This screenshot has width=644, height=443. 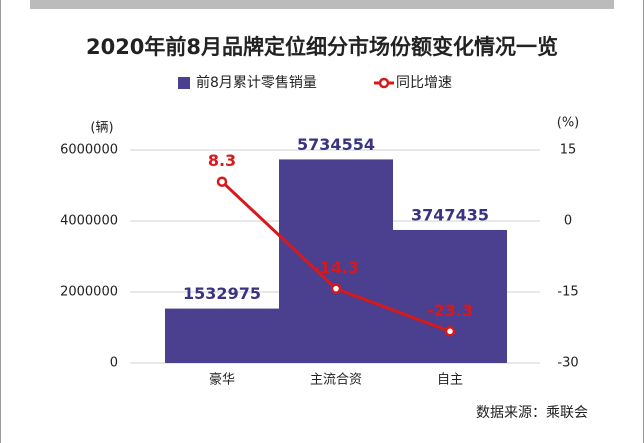 What do you see at coordinates (424, 83) in the screenshot?
I see `legend-label: 同比增速` at bounding box center [424, 83].